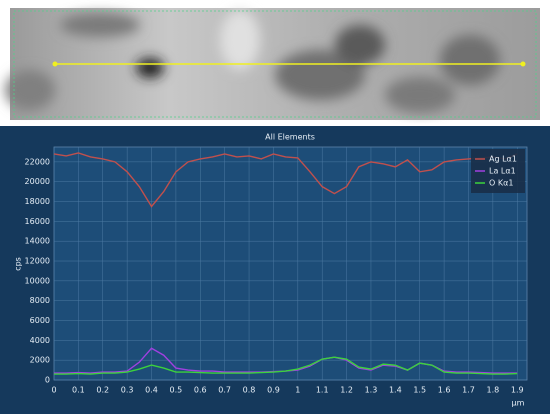  Describe the element at coordinates (102, 390) in the screenshot. I see `x-tick-label: 0.2` at that location.